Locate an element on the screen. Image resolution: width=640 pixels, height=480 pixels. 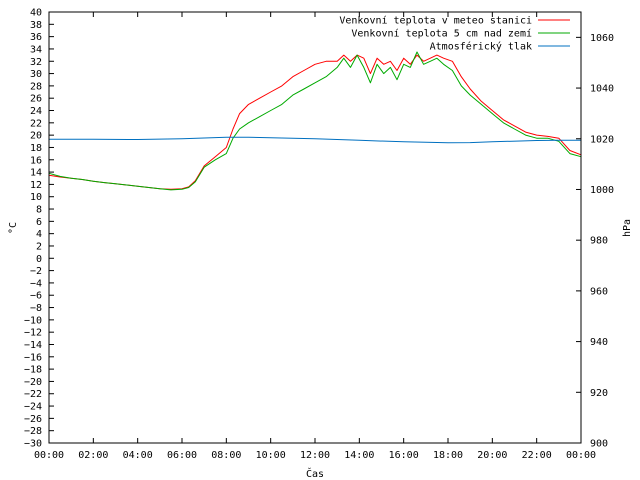
x-tick-label: 10:00 is located at coordinates (271, 455).